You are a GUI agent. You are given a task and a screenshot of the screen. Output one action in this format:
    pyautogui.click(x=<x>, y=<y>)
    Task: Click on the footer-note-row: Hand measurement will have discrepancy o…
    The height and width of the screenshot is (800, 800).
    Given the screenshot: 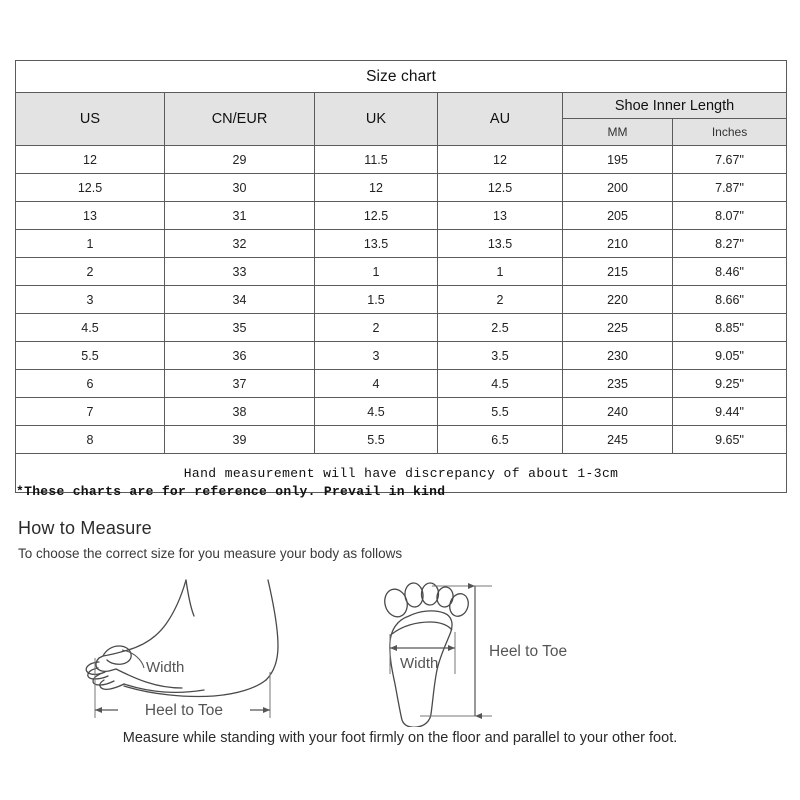 What is the action you would take?
    pyautogui.click(x=401, y=473)
    